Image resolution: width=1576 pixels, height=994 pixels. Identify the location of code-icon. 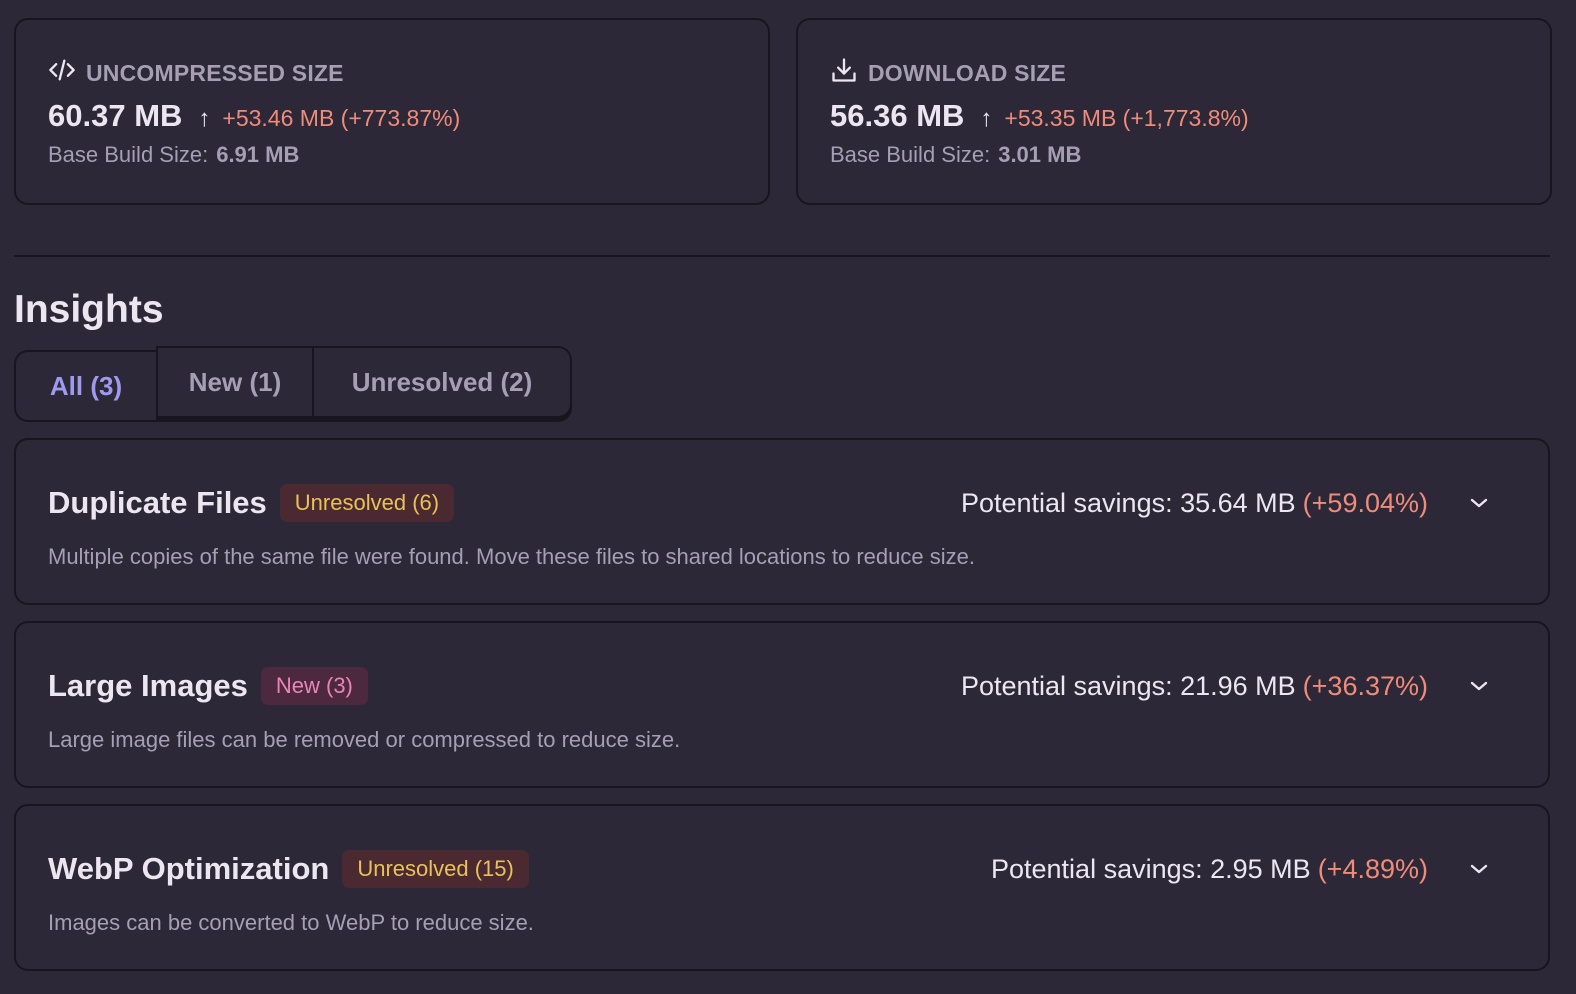
(62, 73).